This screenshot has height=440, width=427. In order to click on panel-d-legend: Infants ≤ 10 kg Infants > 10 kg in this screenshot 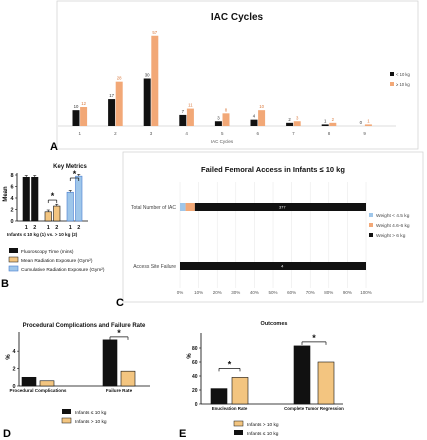, I will do `click(84, 417)`.